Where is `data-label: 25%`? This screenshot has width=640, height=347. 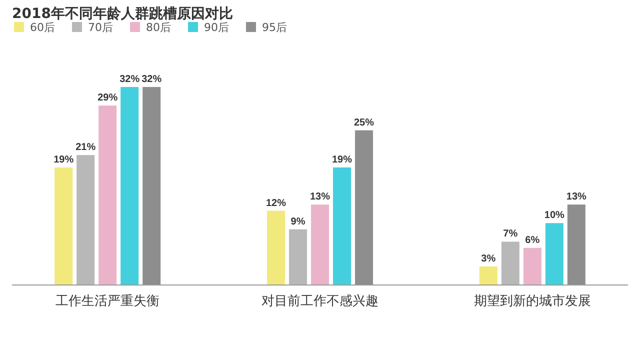
data-label: 25% is located at coordinates (364, 122).